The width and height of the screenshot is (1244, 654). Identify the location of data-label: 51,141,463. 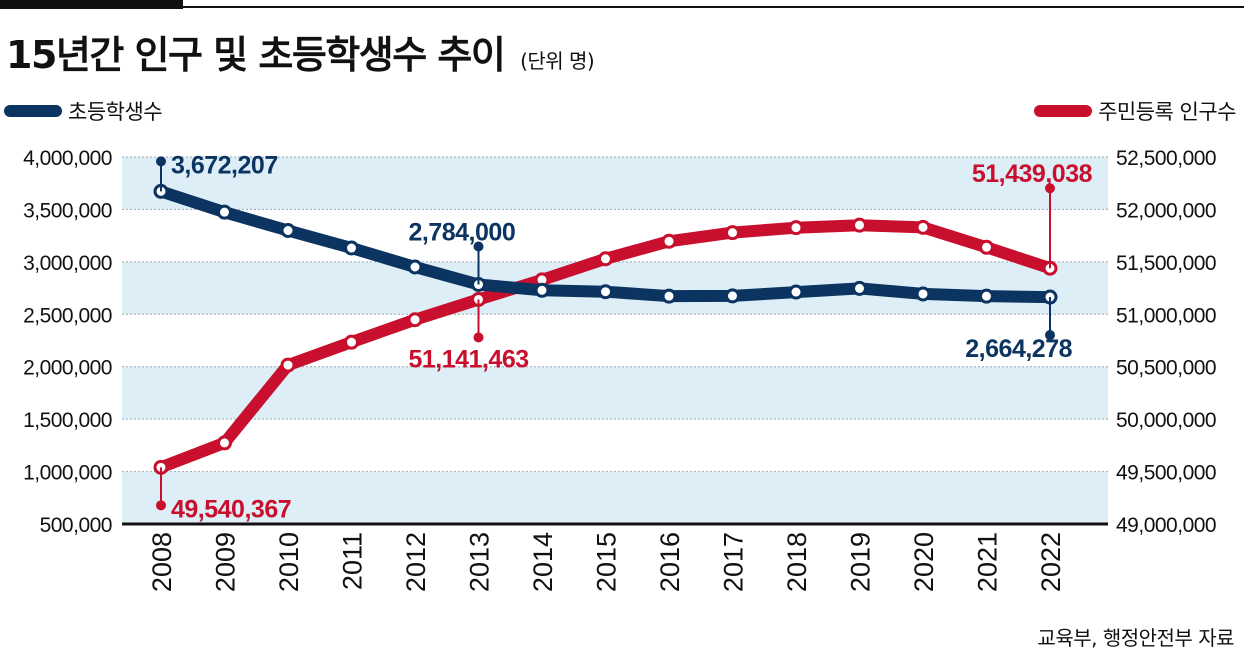
(469, 359).